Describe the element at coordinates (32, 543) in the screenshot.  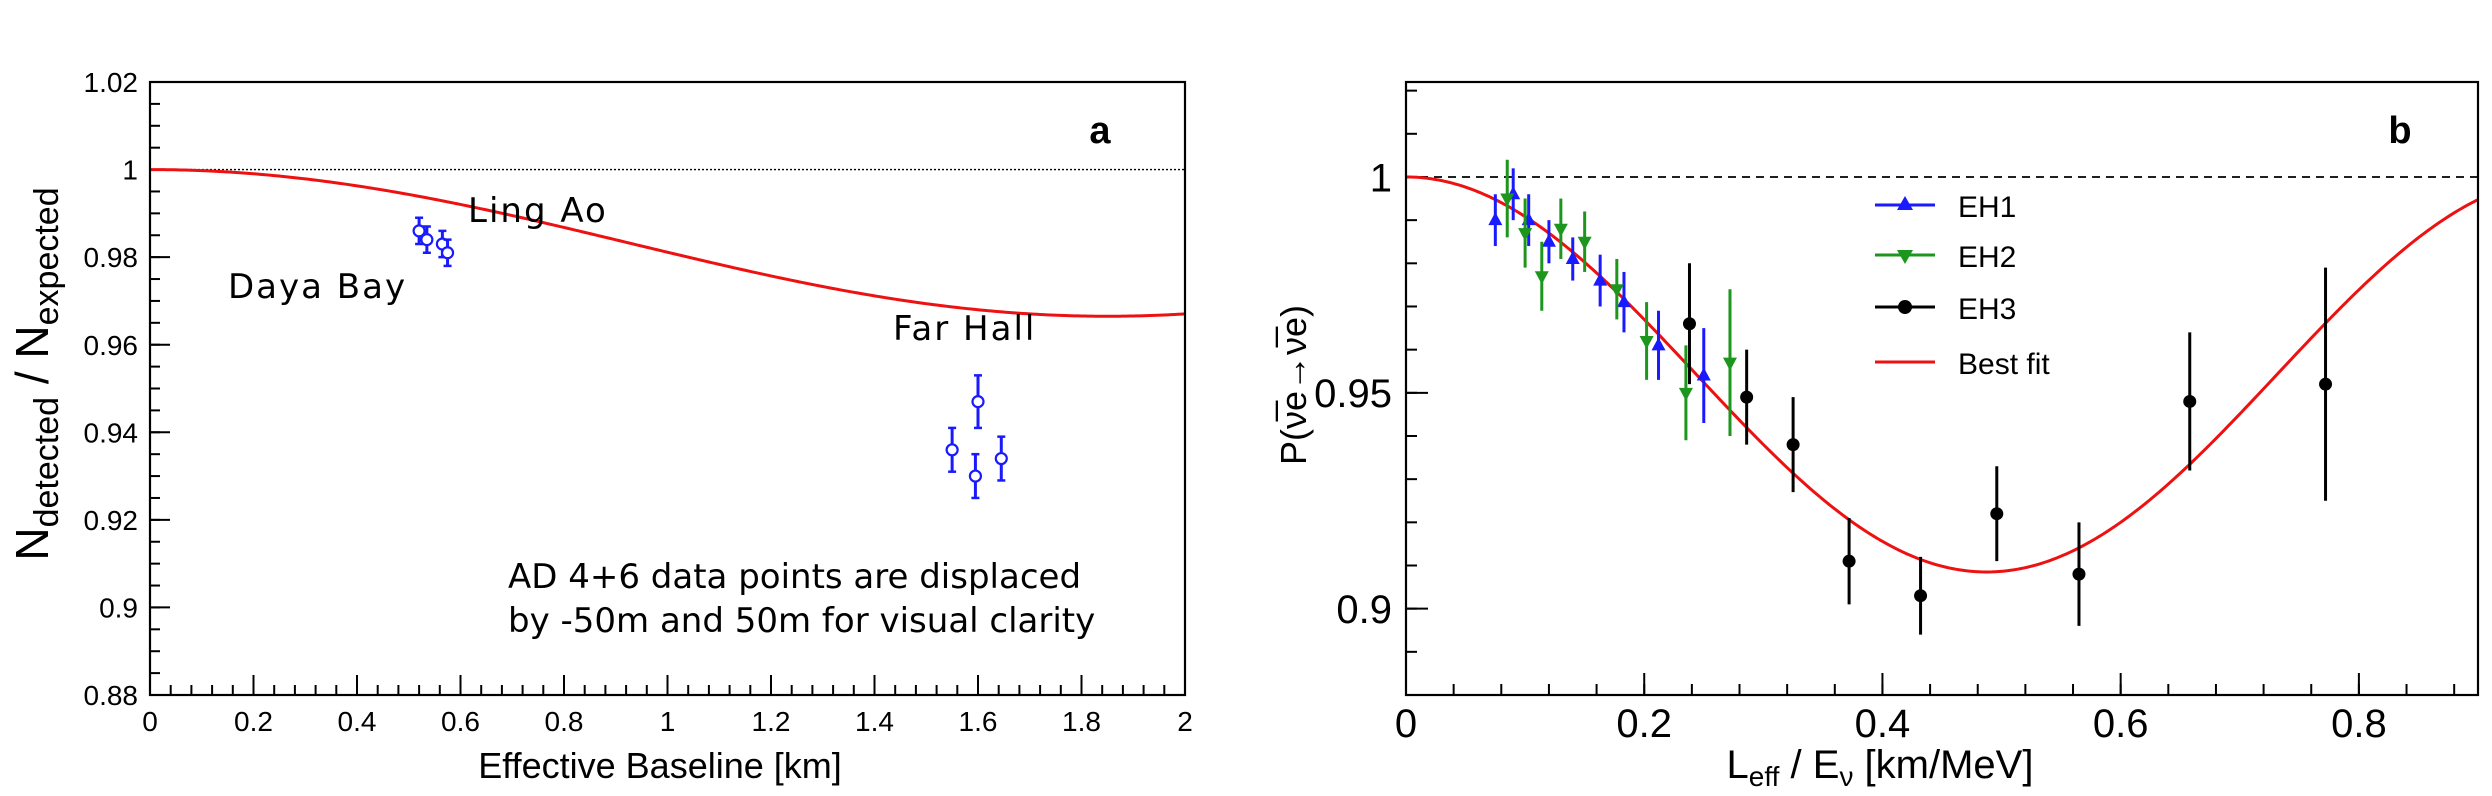
I see `y-label-n1: N` at that location.